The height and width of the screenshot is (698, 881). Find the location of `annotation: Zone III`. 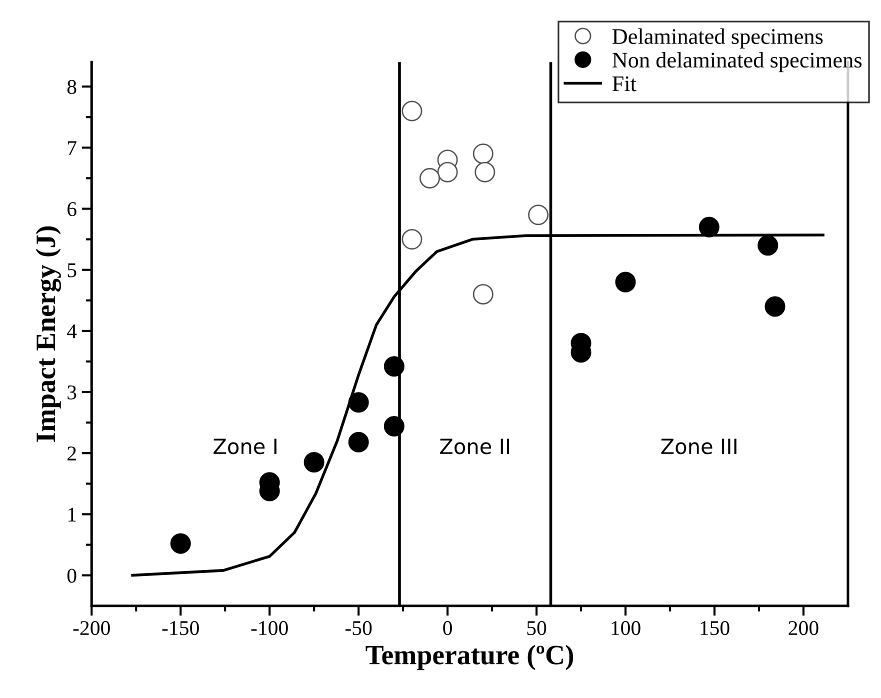

annotation: Zone III is located at coordinates (698, 446).